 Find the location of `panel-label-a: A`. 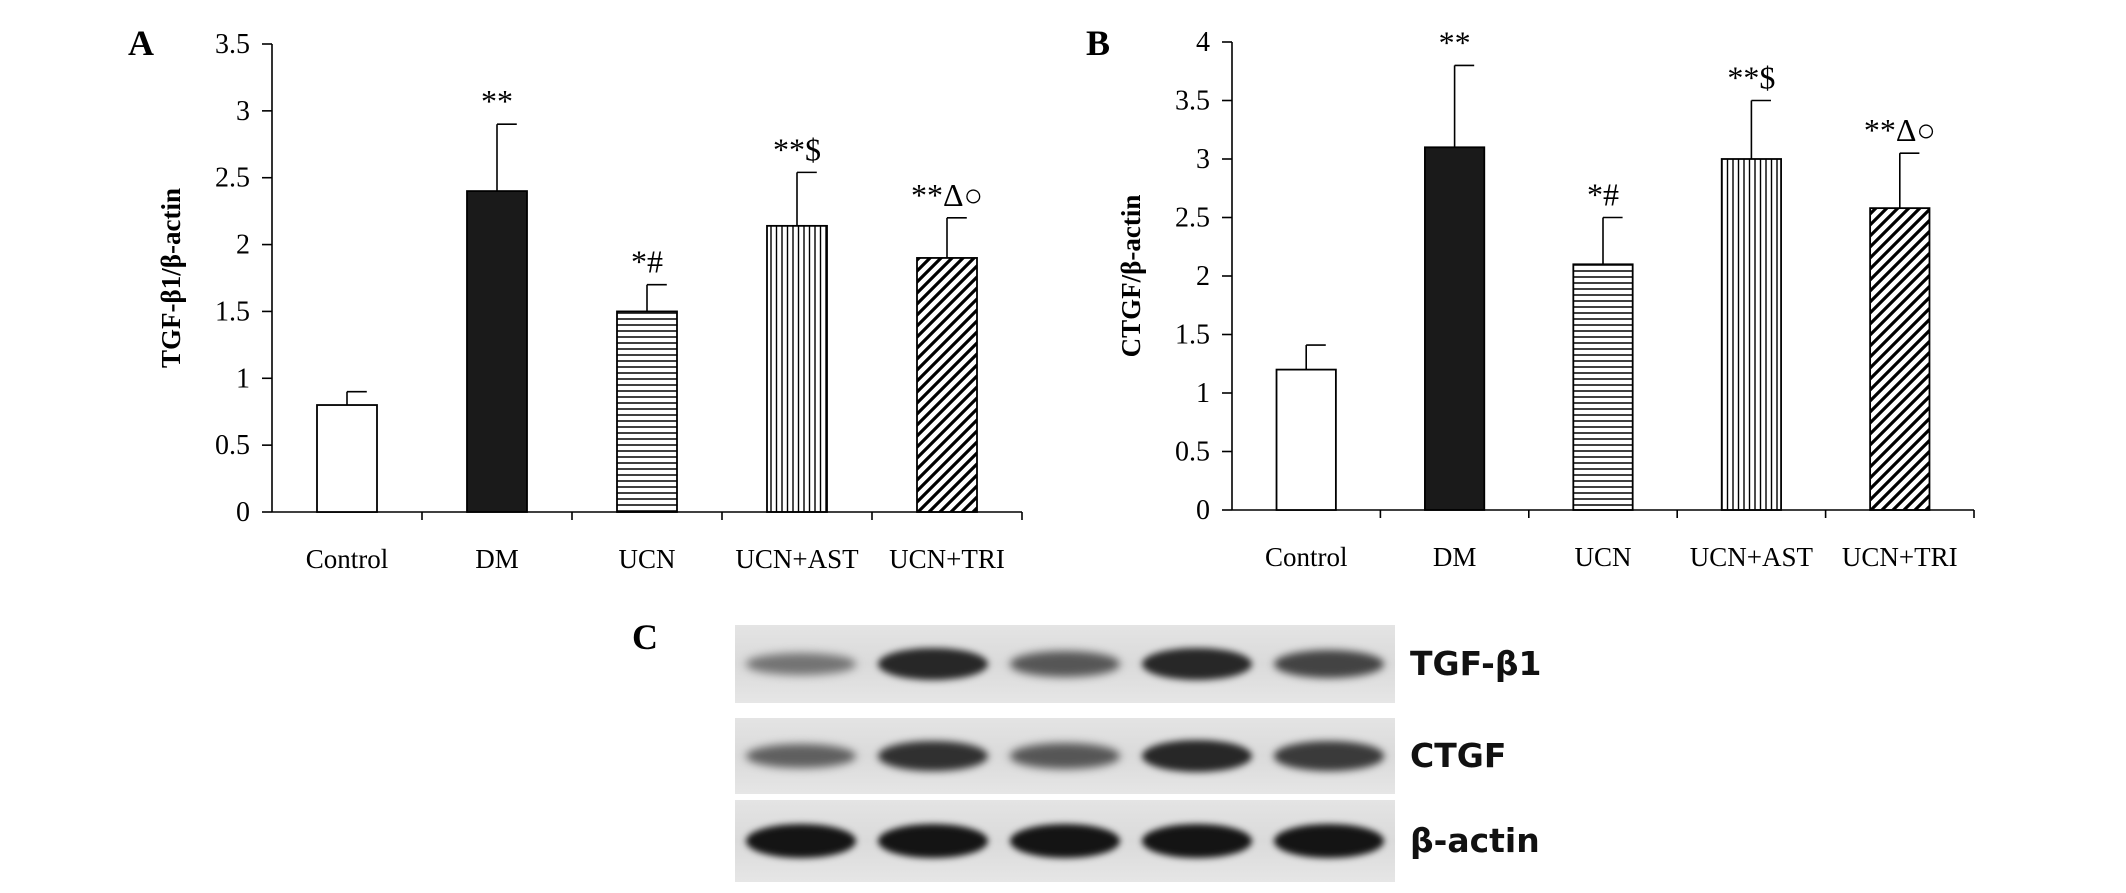

panel-label-a: A is located at coordinates (141, 43).